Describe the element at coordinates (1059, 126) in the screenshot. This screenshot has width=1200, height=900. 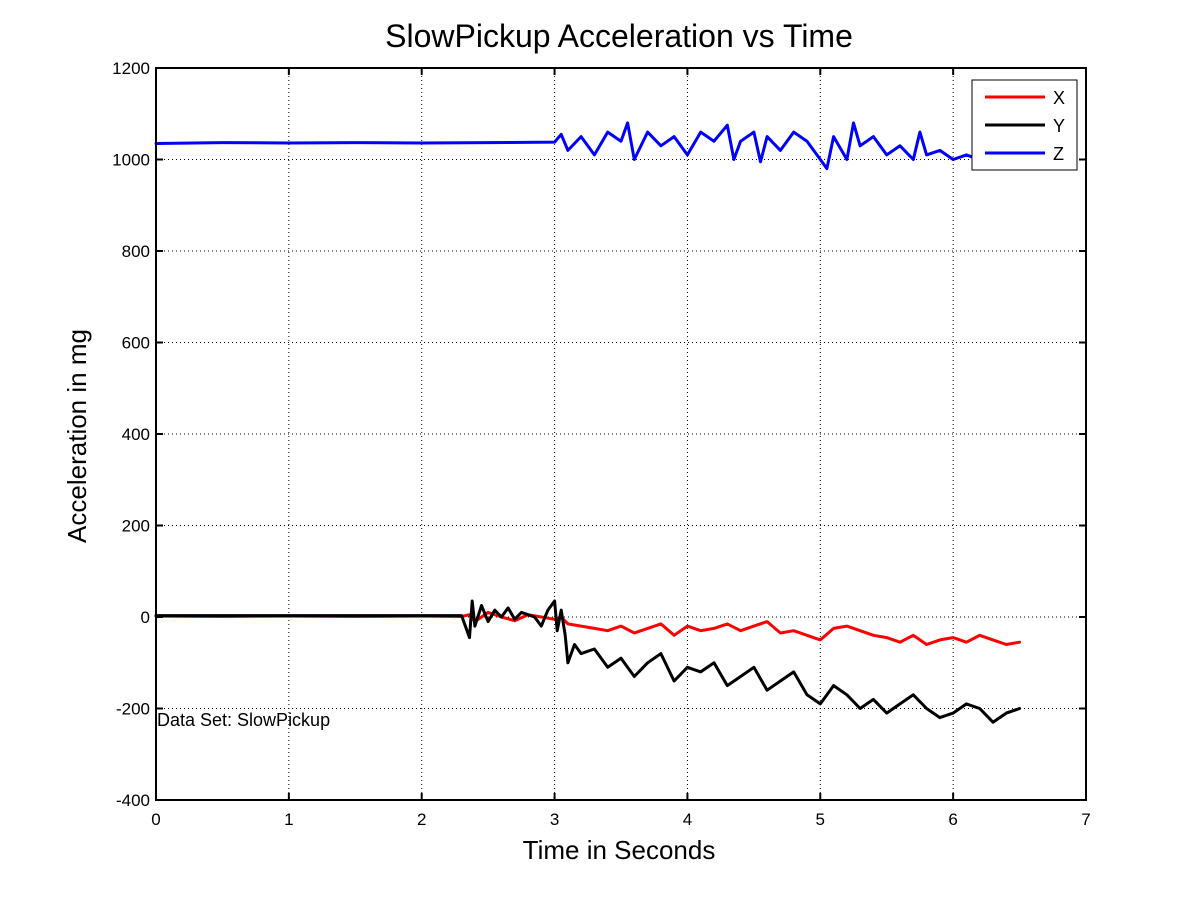
I see `legend-label-y: Y` at that location.